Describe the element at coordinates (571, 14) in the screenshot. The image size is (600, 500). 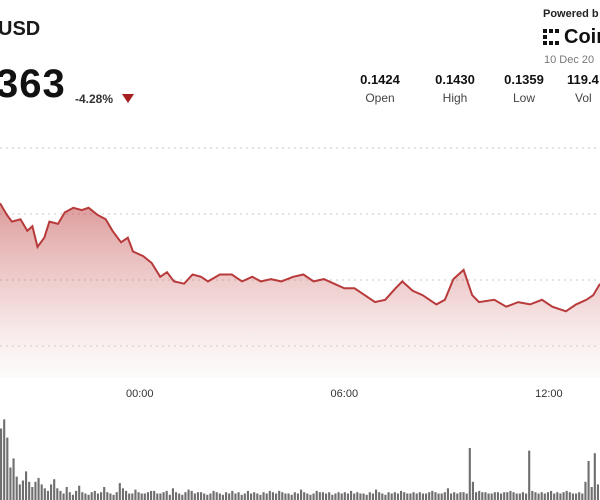
I see `powered-by-text: Powered b` at that location.